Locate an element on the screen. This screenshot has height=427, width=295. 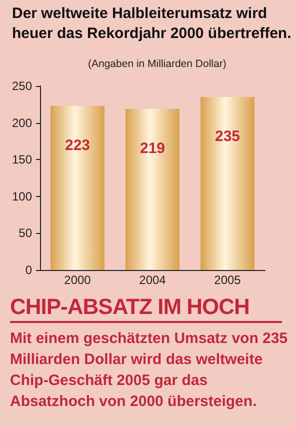
y-tick-label: 100 is located at coordinates (22, 196).